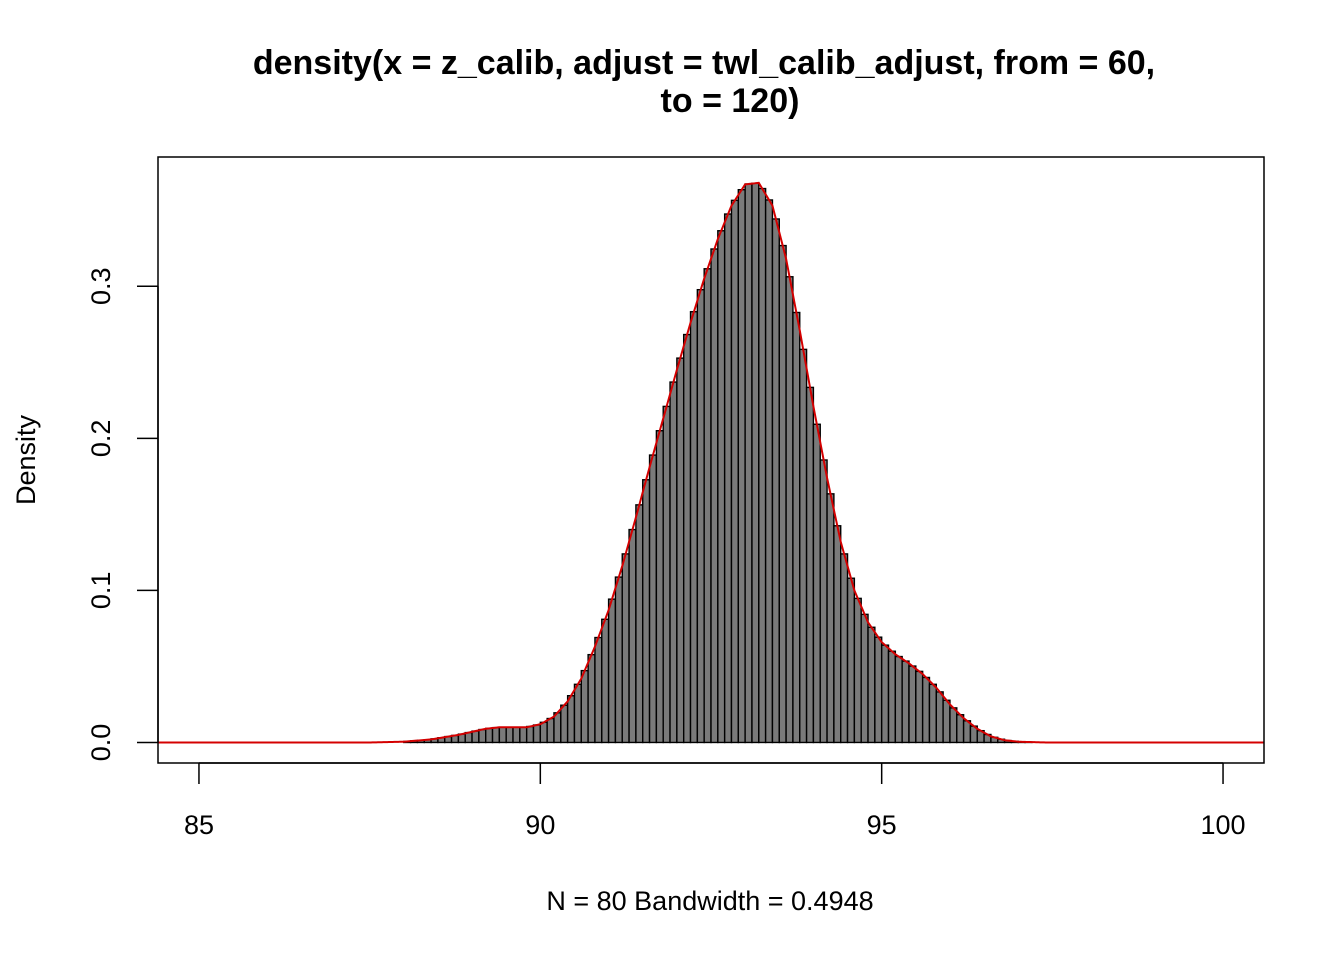 This screenshot has width=1344, height=960. What do you see at coordinates (709, 901) in the screenshot?
I see `x-axis-label: N = 80 Bandwidth = 0.4948` at bounding box center [709, 901].